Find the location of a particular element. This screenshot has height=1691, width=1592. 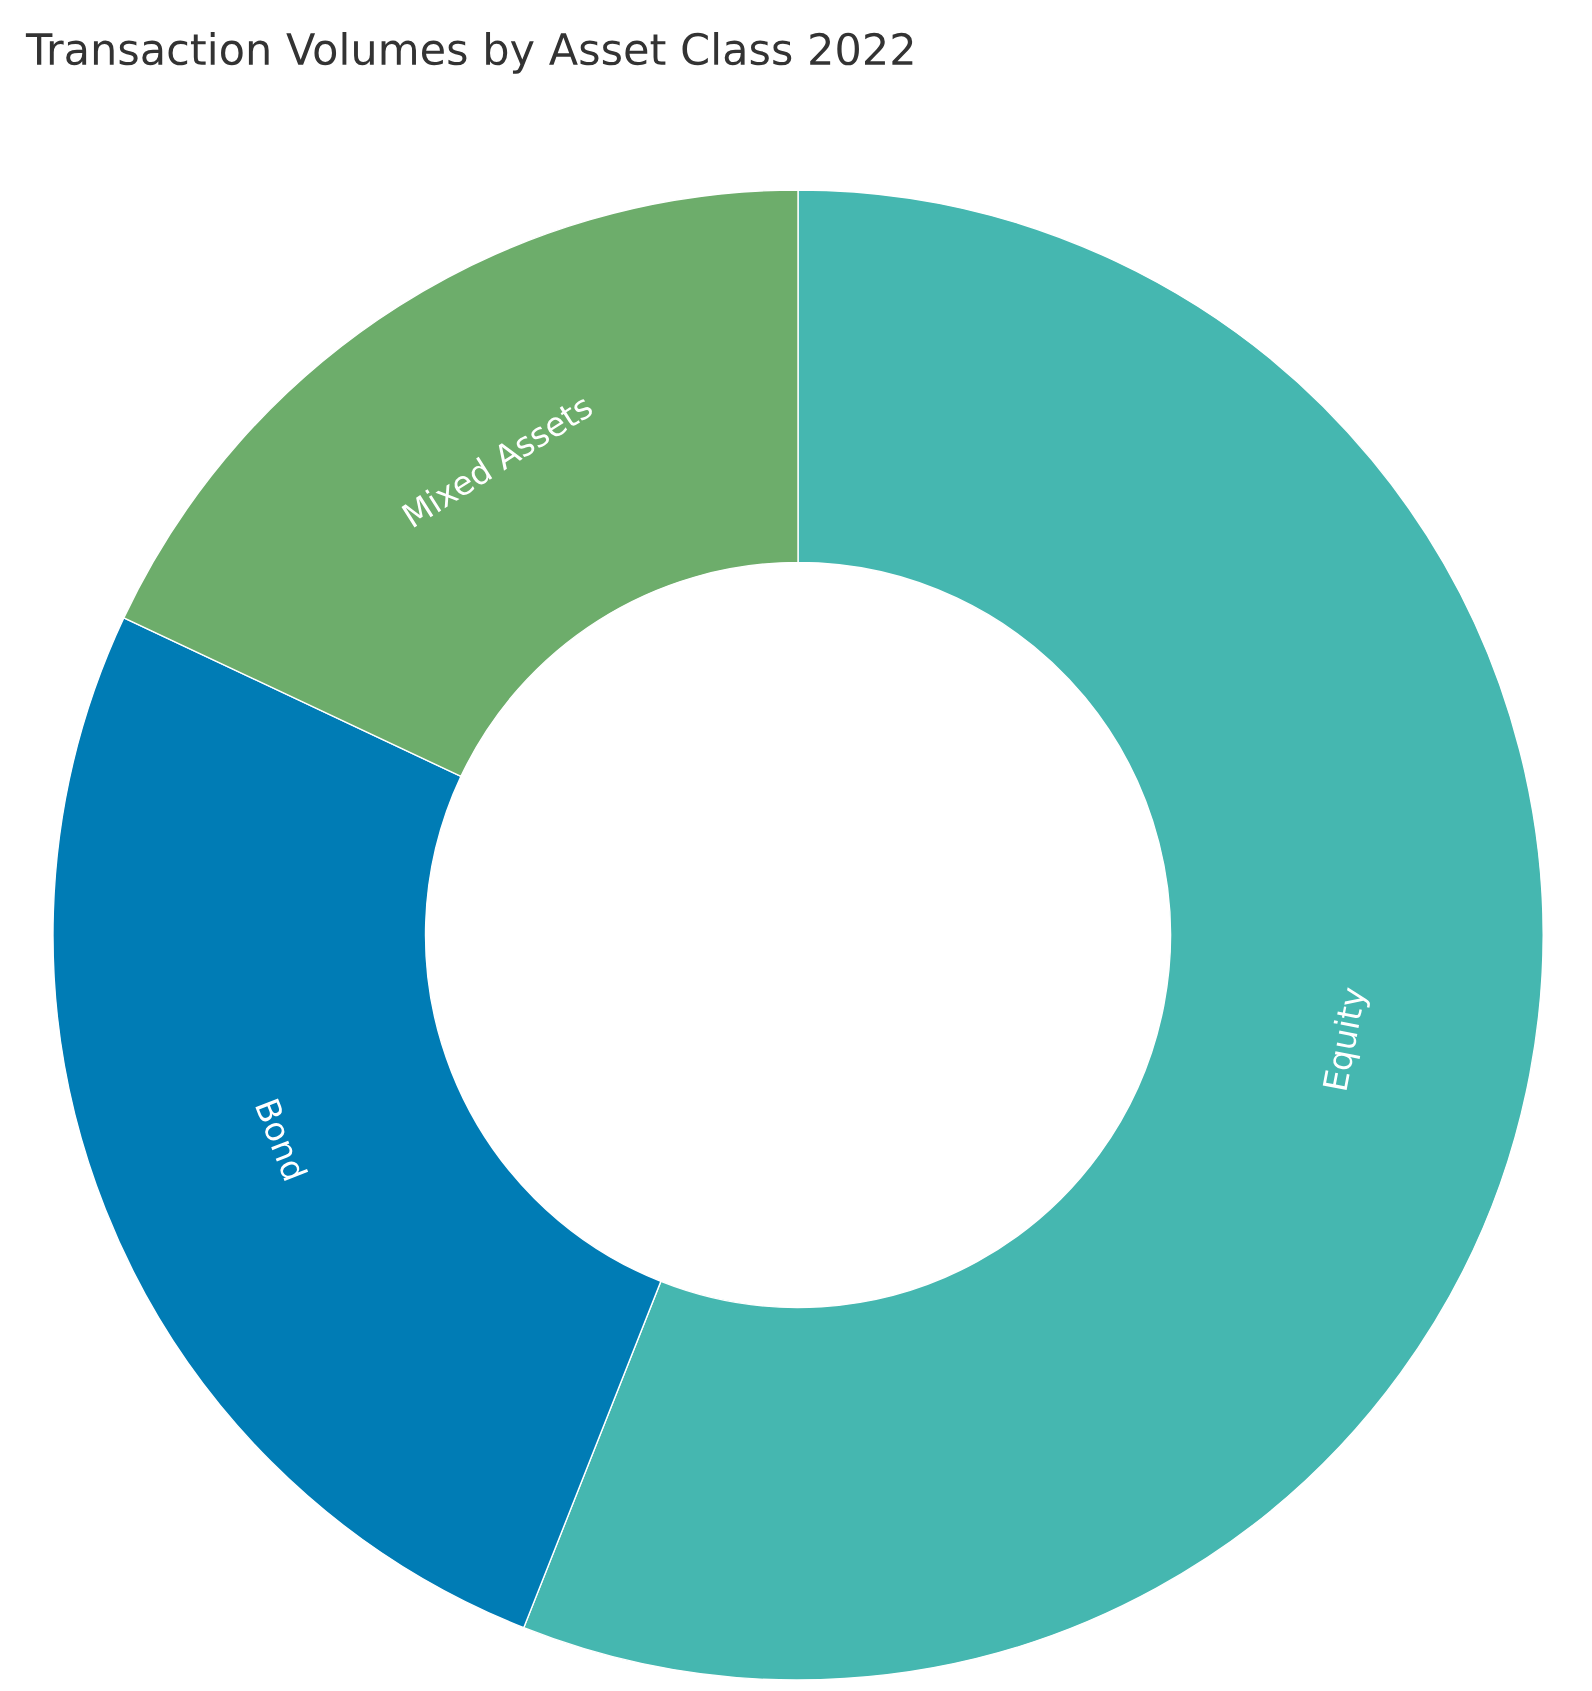

slice-label: Bond is located at coordinates (281, 1140).